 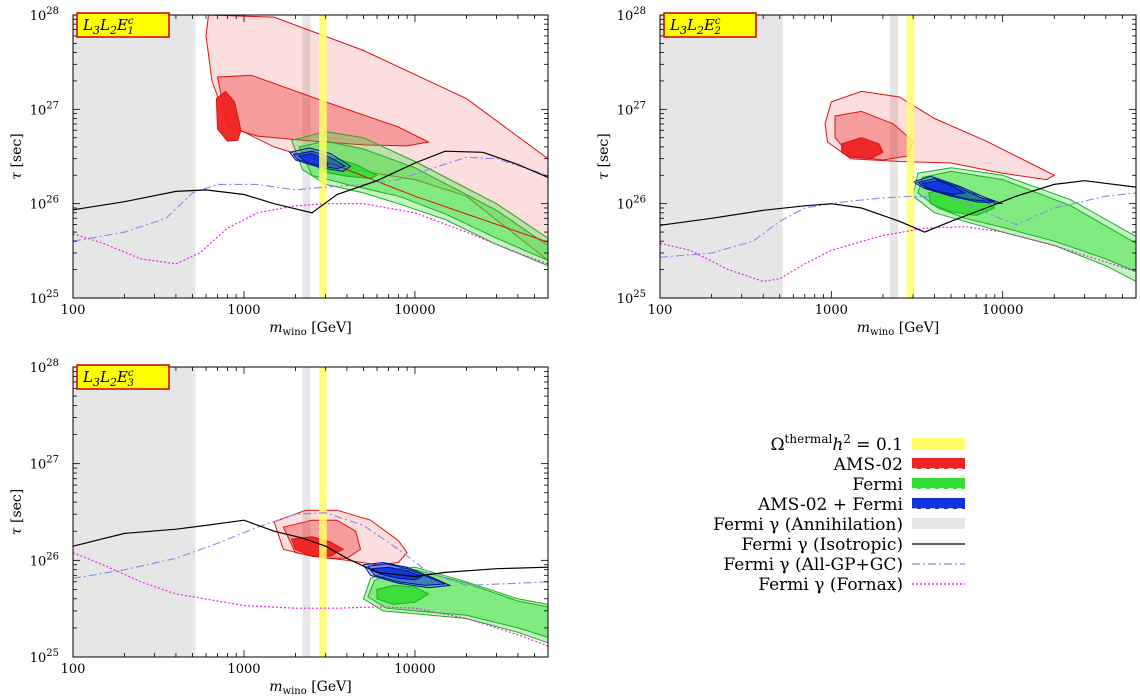 I want to click on title-label: L3L2Ec 3, so click(x=108, y=378).